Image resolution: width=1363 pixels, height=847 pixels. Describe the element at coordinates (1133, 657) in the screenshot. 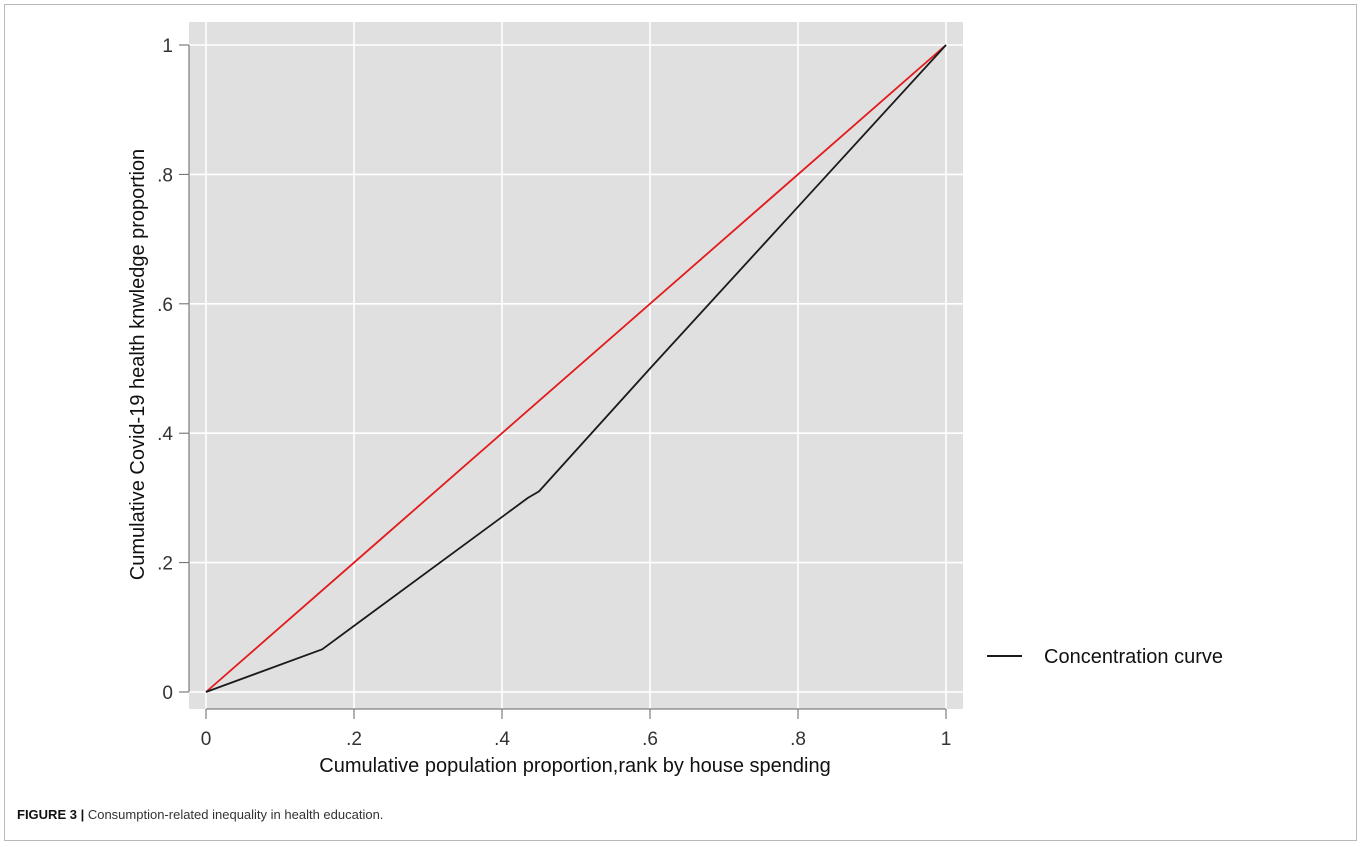

I see `legend-label-concentration-curve: Concentration curve` at that location.